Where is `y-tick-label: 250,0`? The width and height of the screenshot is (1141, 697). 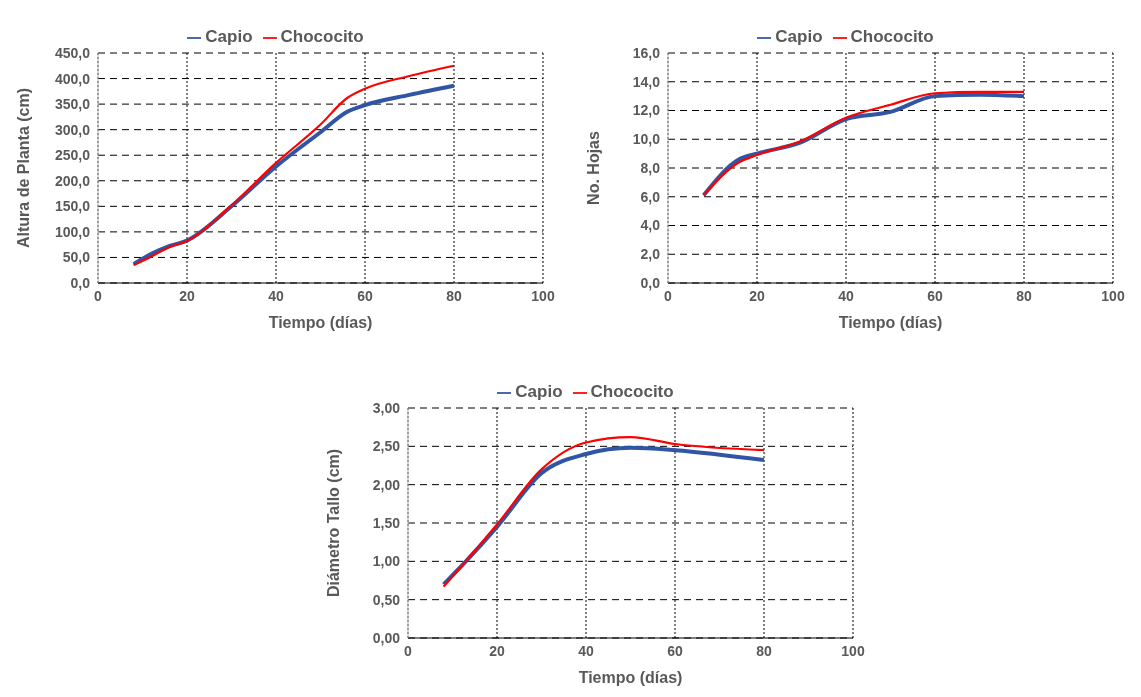 y-tick-label: 250,0 is located at coordinates (72, 155).